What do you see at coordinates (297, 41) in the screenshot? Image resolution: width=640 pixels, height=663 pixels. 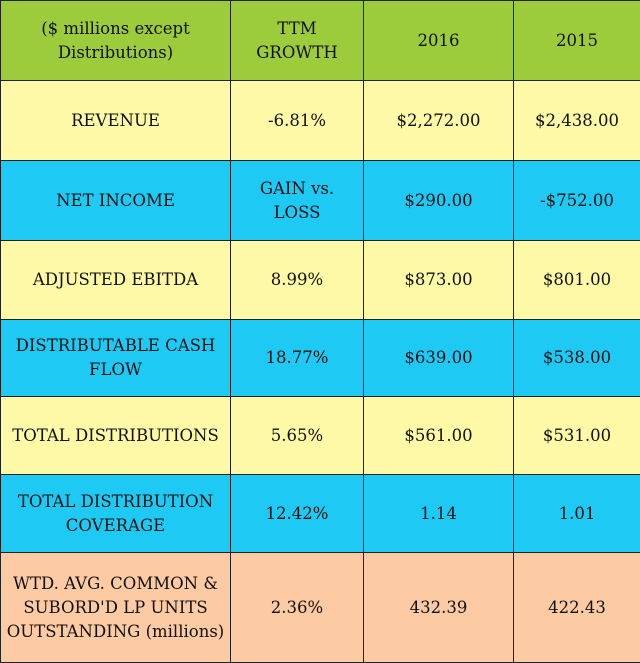 I see `header-ttm-growth: TTM GROWTH` at bounding box center [297, 41].